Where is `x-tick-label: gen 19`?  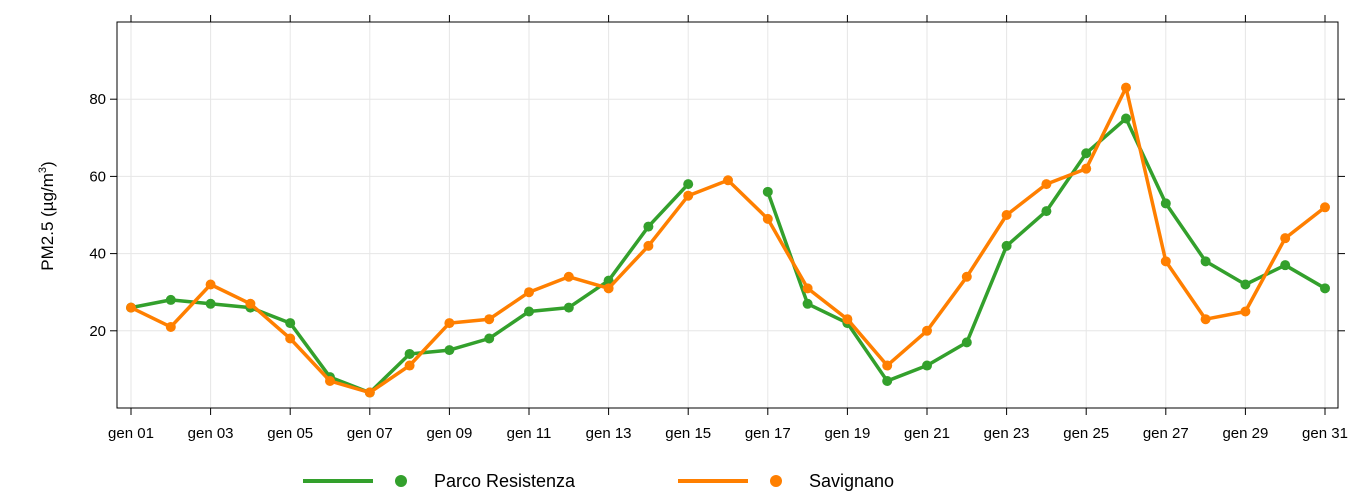
x-tick-label: gen 19 is located at coordinates (847, 433).